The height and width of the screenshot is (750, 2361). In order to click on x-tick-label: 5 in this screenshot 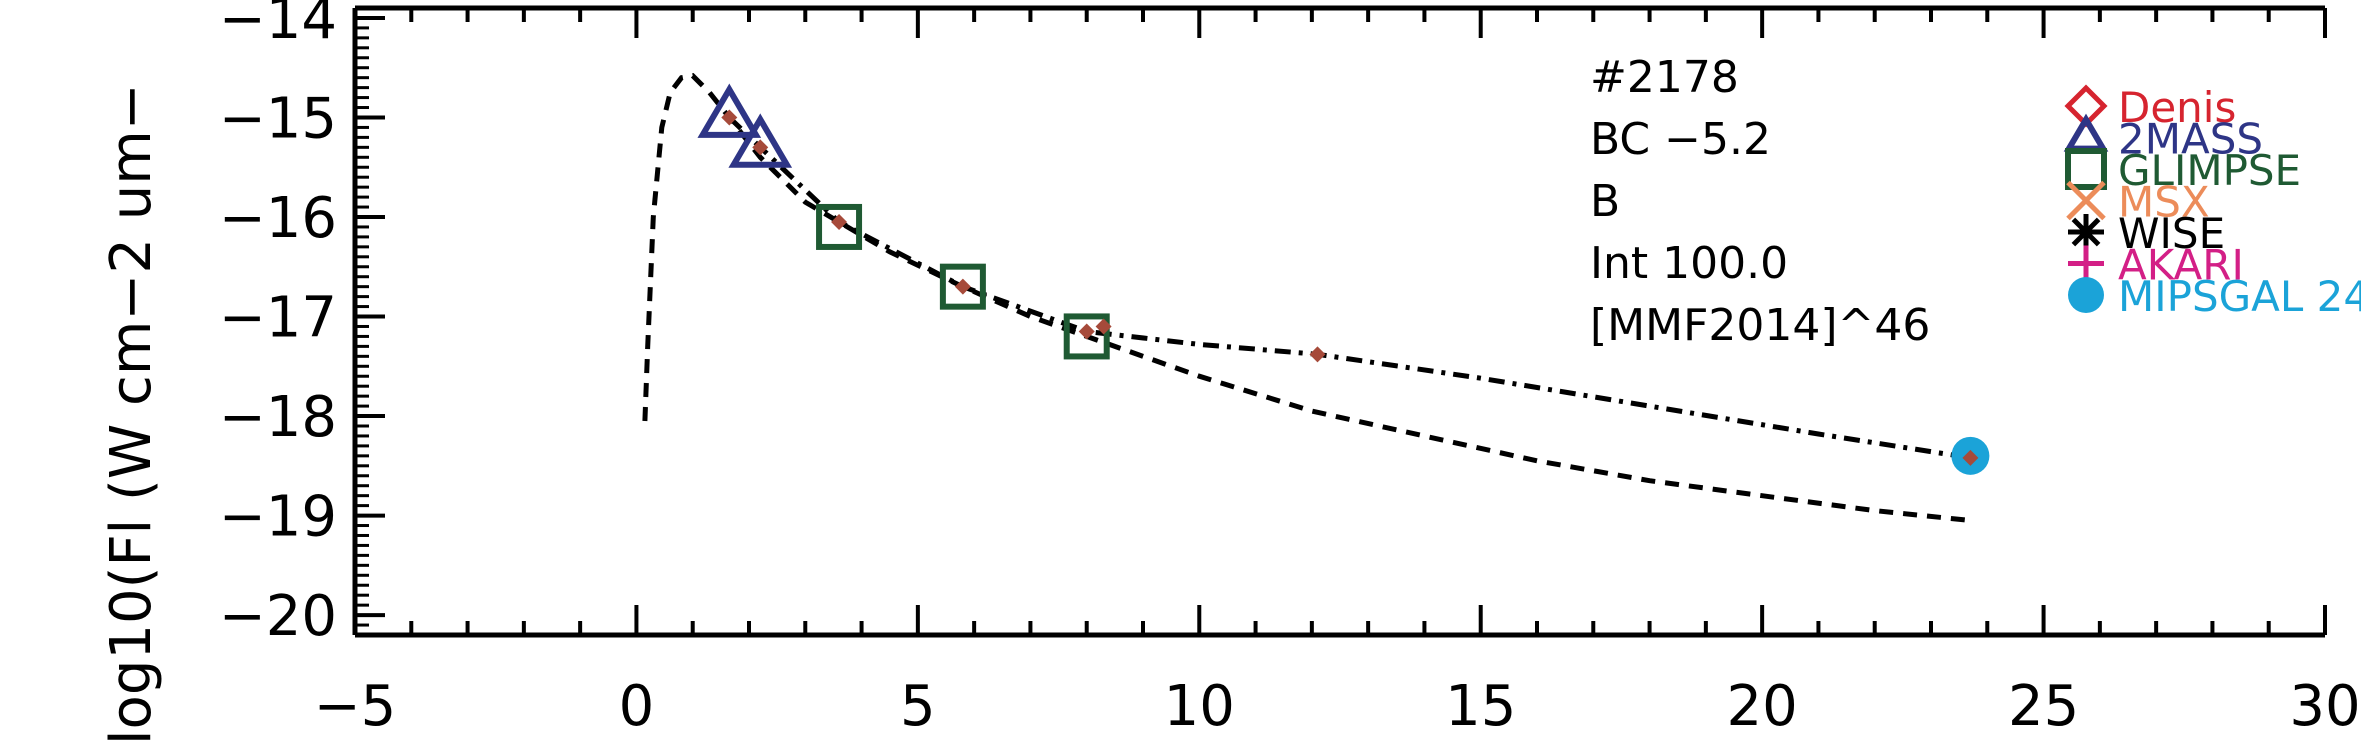, I will do `click(918, 706)`.